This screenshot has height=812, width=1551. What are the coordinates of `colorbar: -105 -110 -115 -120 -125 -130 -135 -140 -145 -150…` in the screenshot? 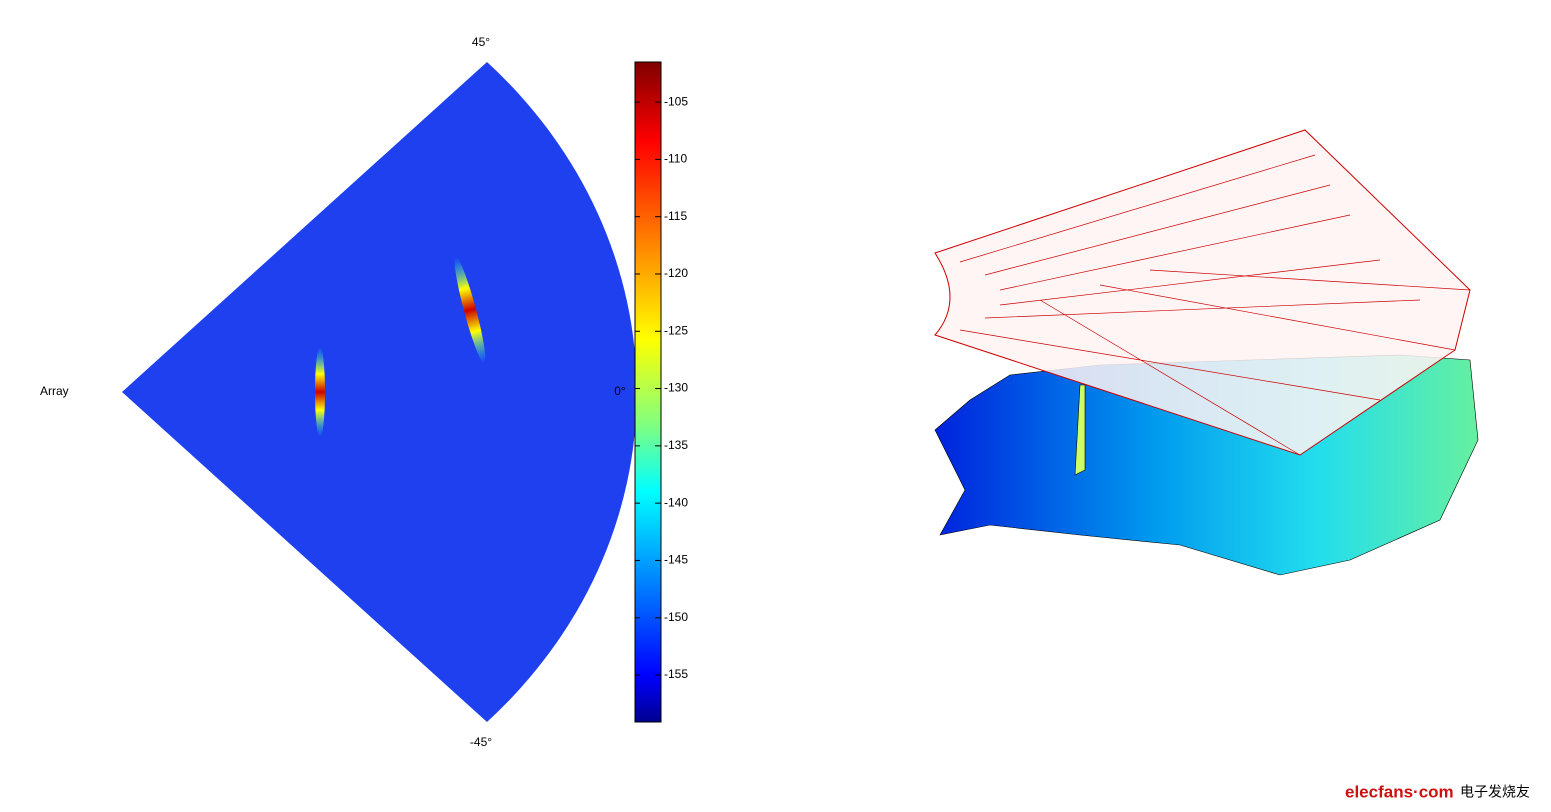 It's located at (661, 392).